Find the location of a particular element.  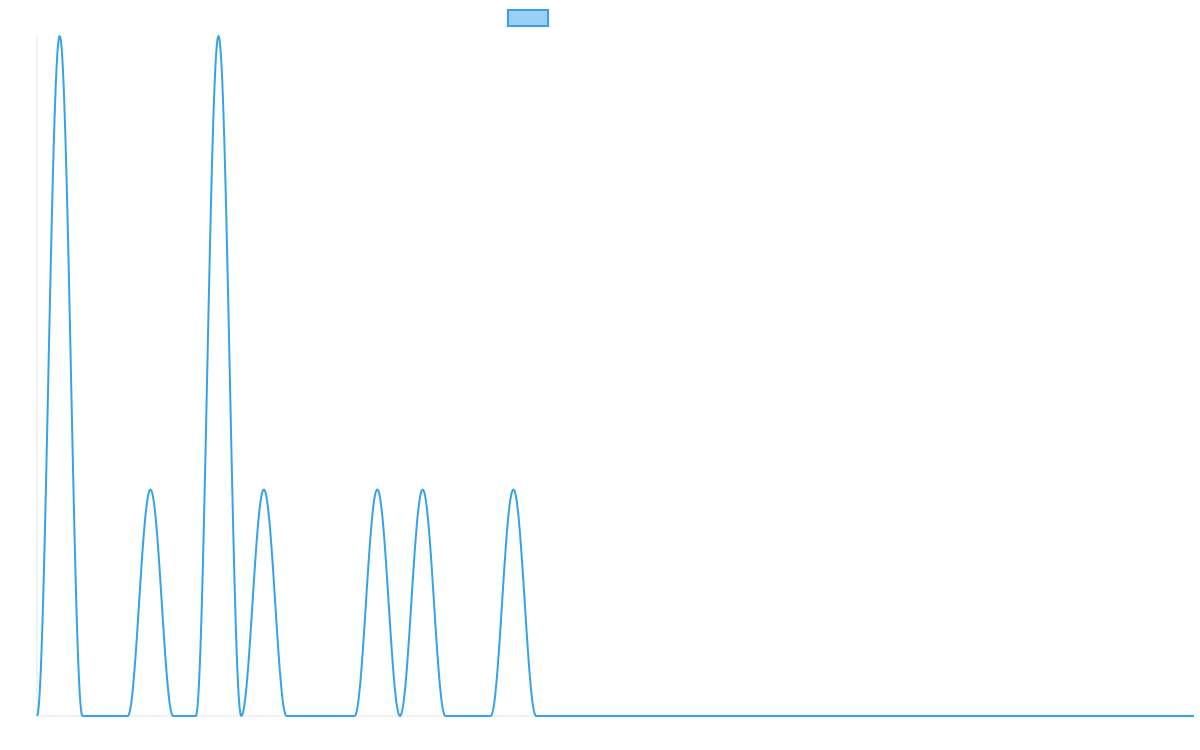

legend-swatch is located at coordinates (528, 18).